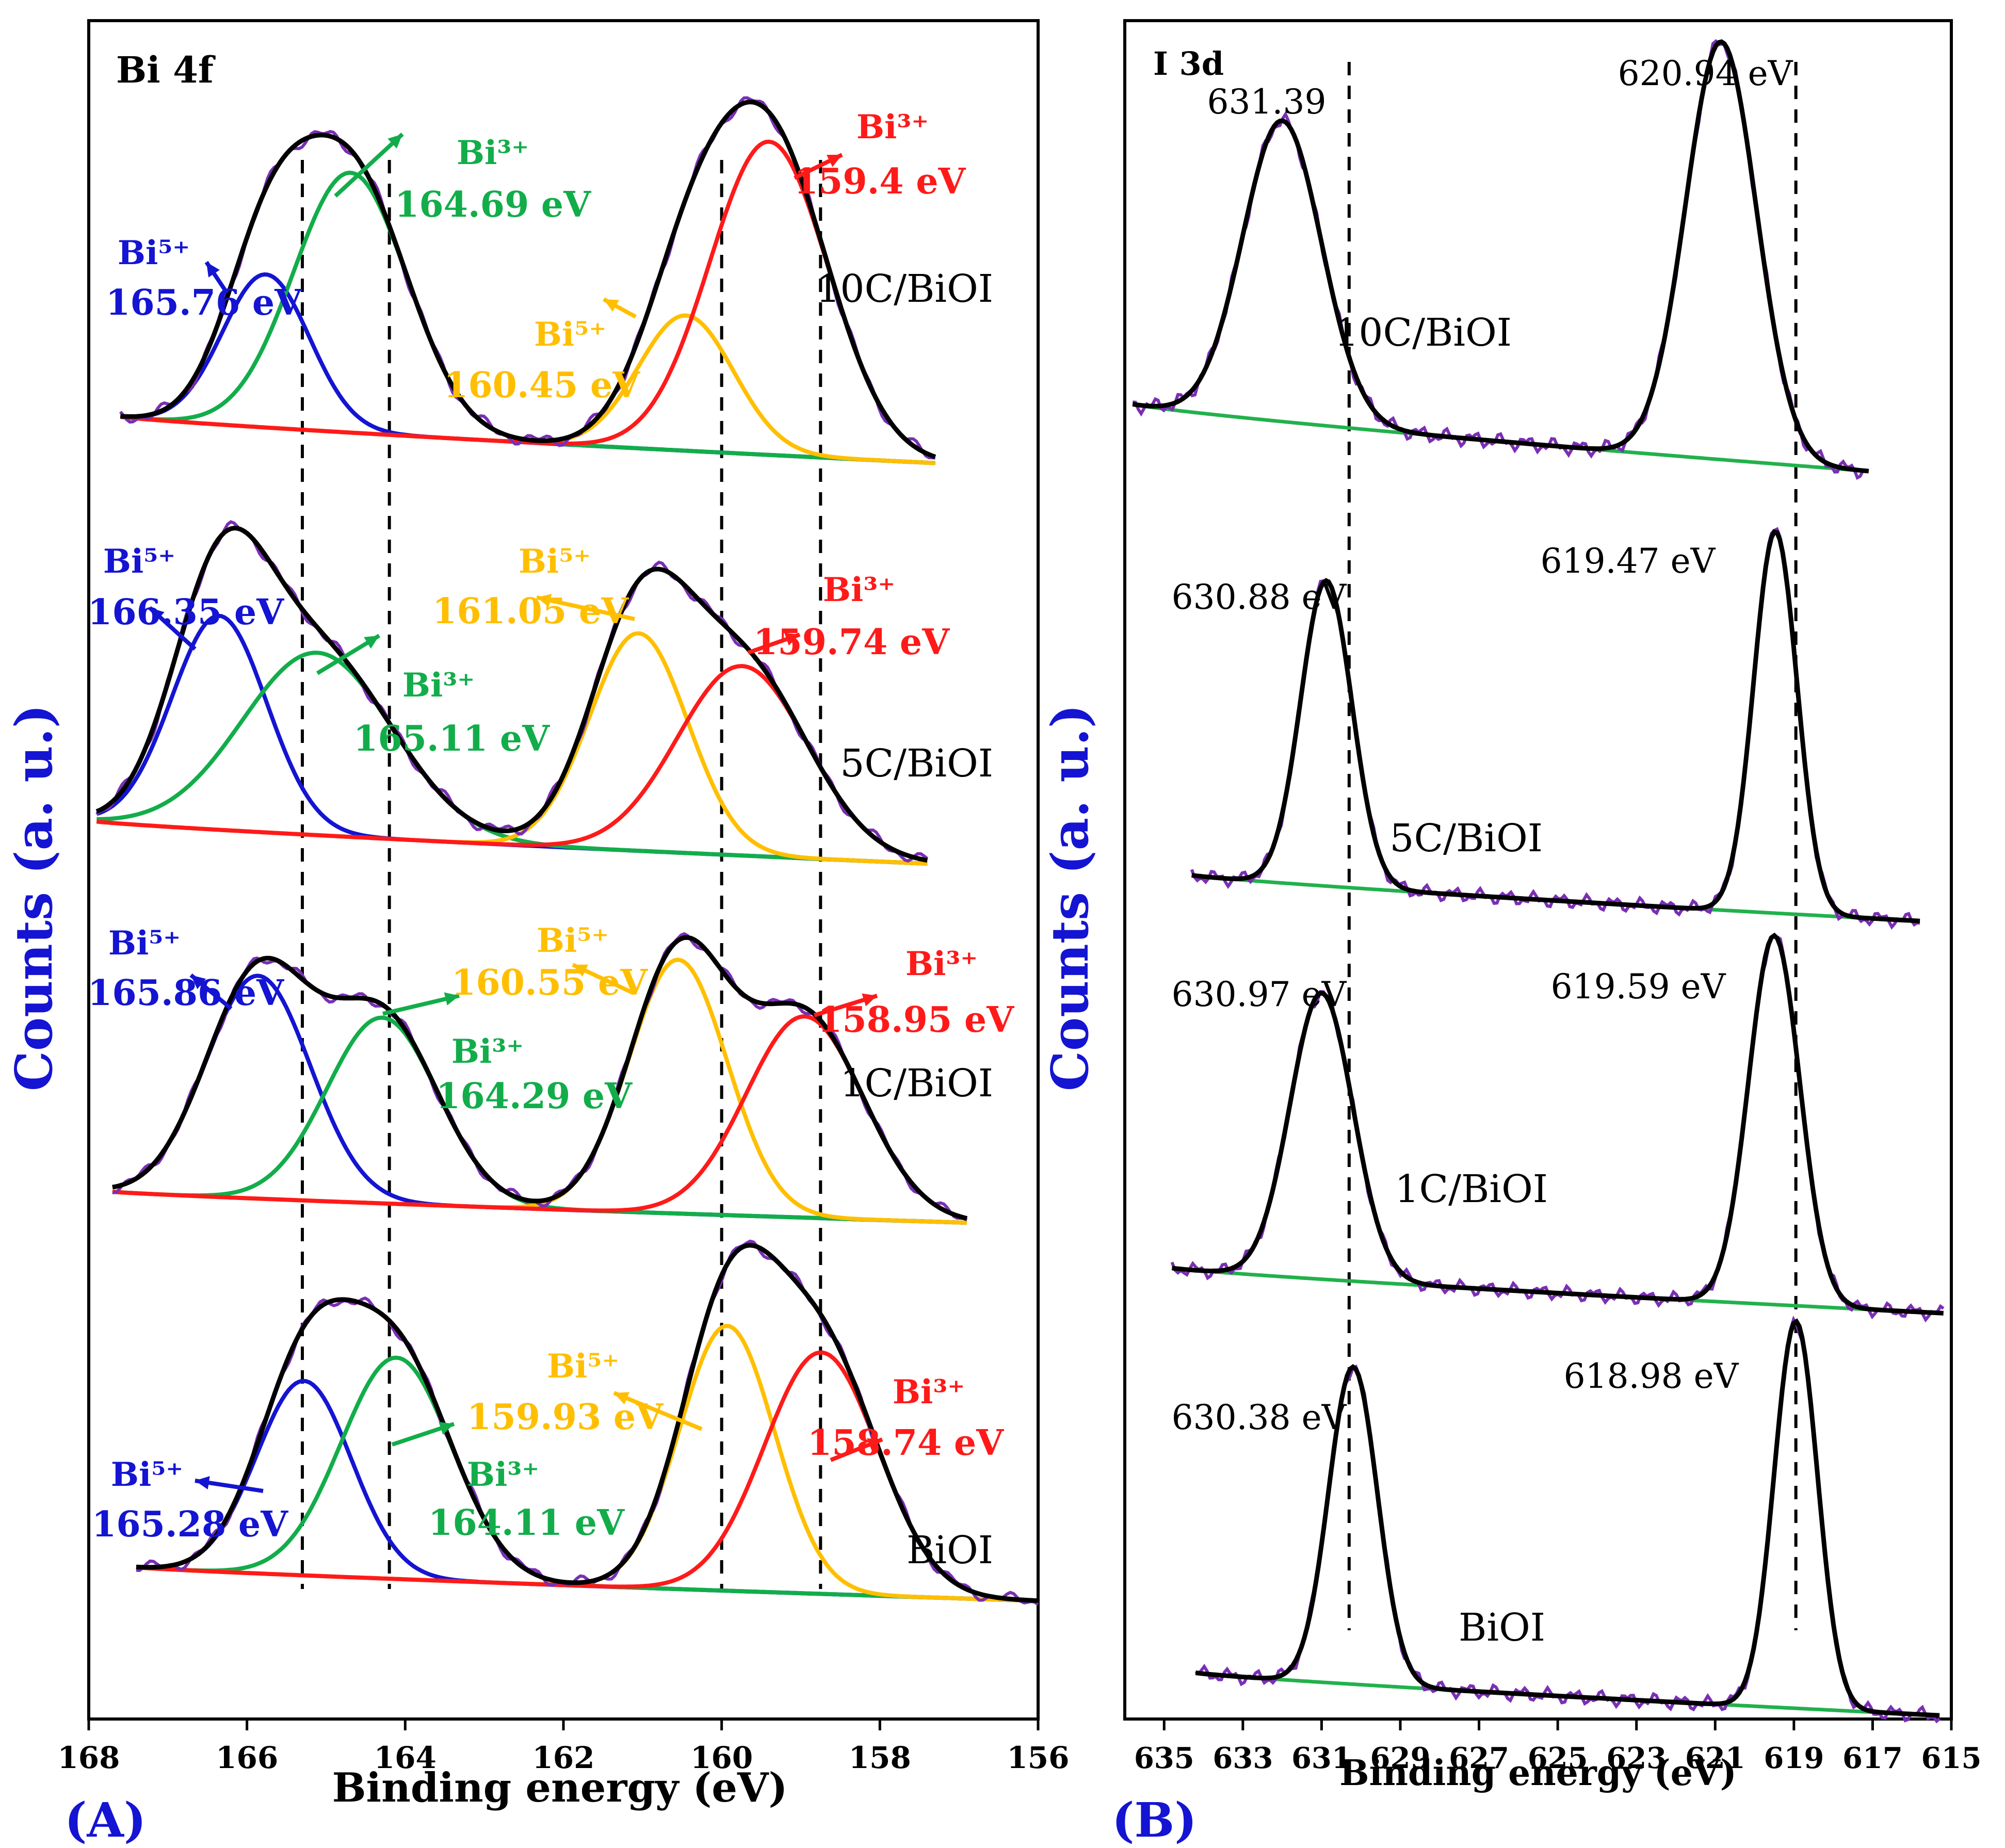 This screenshot has height=1848, width=2005. I want to click on x-tick-label: 615, so click(1951, 1758).